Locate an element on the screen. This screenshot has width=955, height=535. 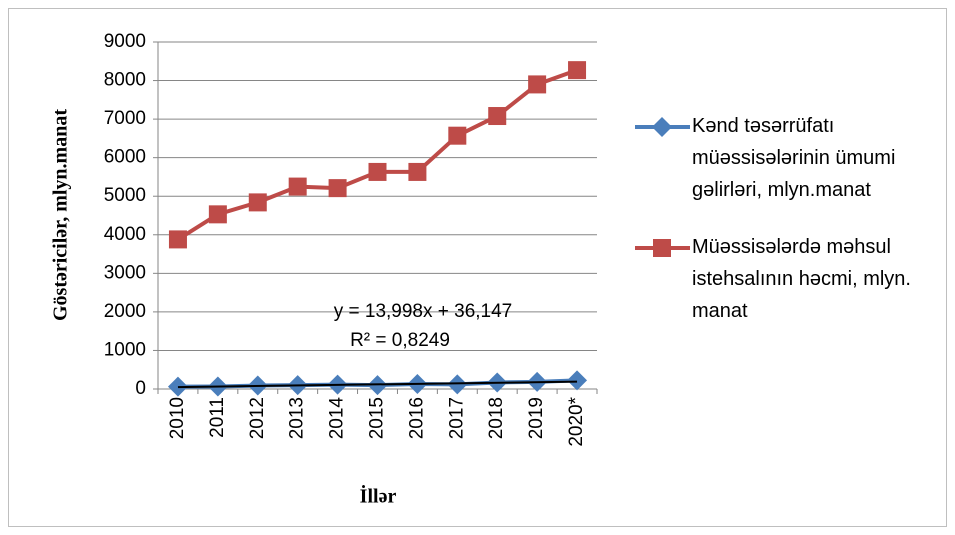
x-tick-label: 2015 is located at coordinates (377, 418).